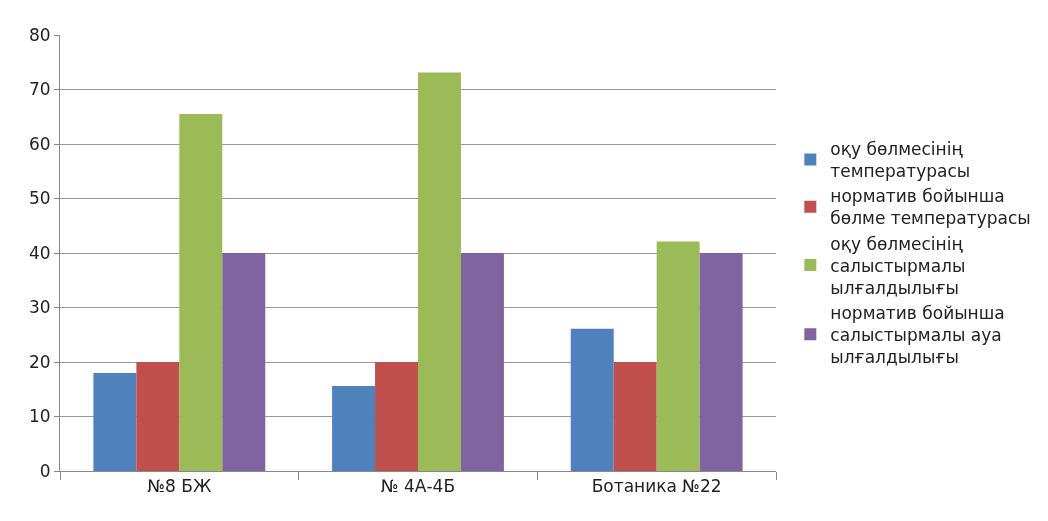 The width and height of the screenshot is (1048, 521). What do you see at coordinates (39, 252) in the screenshot?
I see `y-tick-label: 40` at bounding box center [39, 252].